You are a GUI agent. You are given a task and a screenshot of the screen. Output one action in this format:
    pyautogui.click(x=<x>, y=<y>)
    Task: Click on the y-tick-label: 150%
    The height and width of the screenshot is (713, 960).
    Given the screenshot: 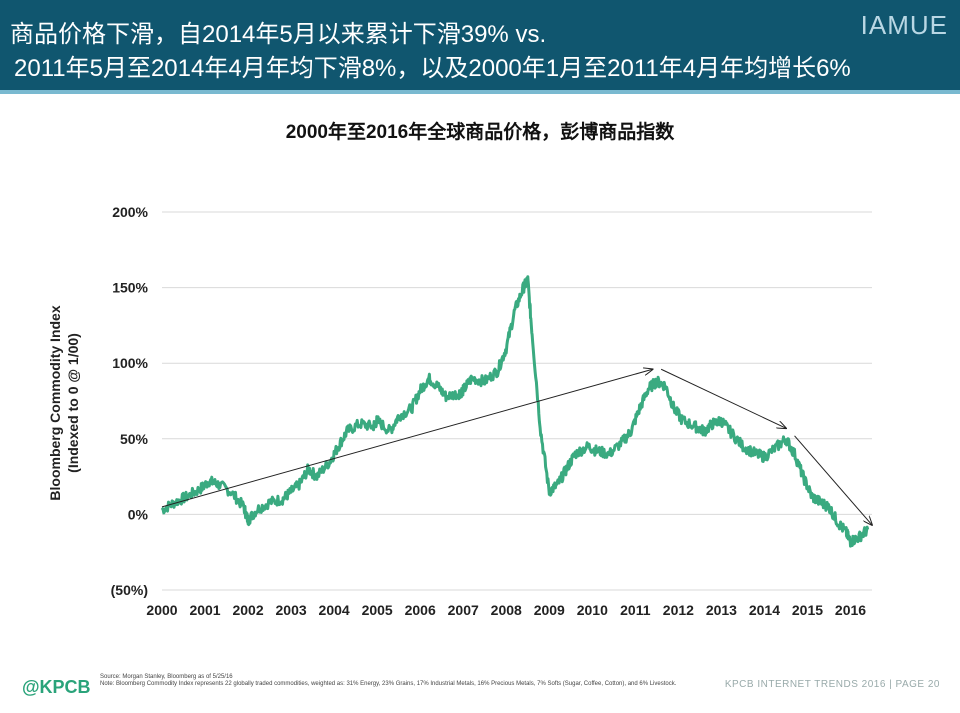 What is the action you would take?
    pyautogui.click(x=130, y=288)
    